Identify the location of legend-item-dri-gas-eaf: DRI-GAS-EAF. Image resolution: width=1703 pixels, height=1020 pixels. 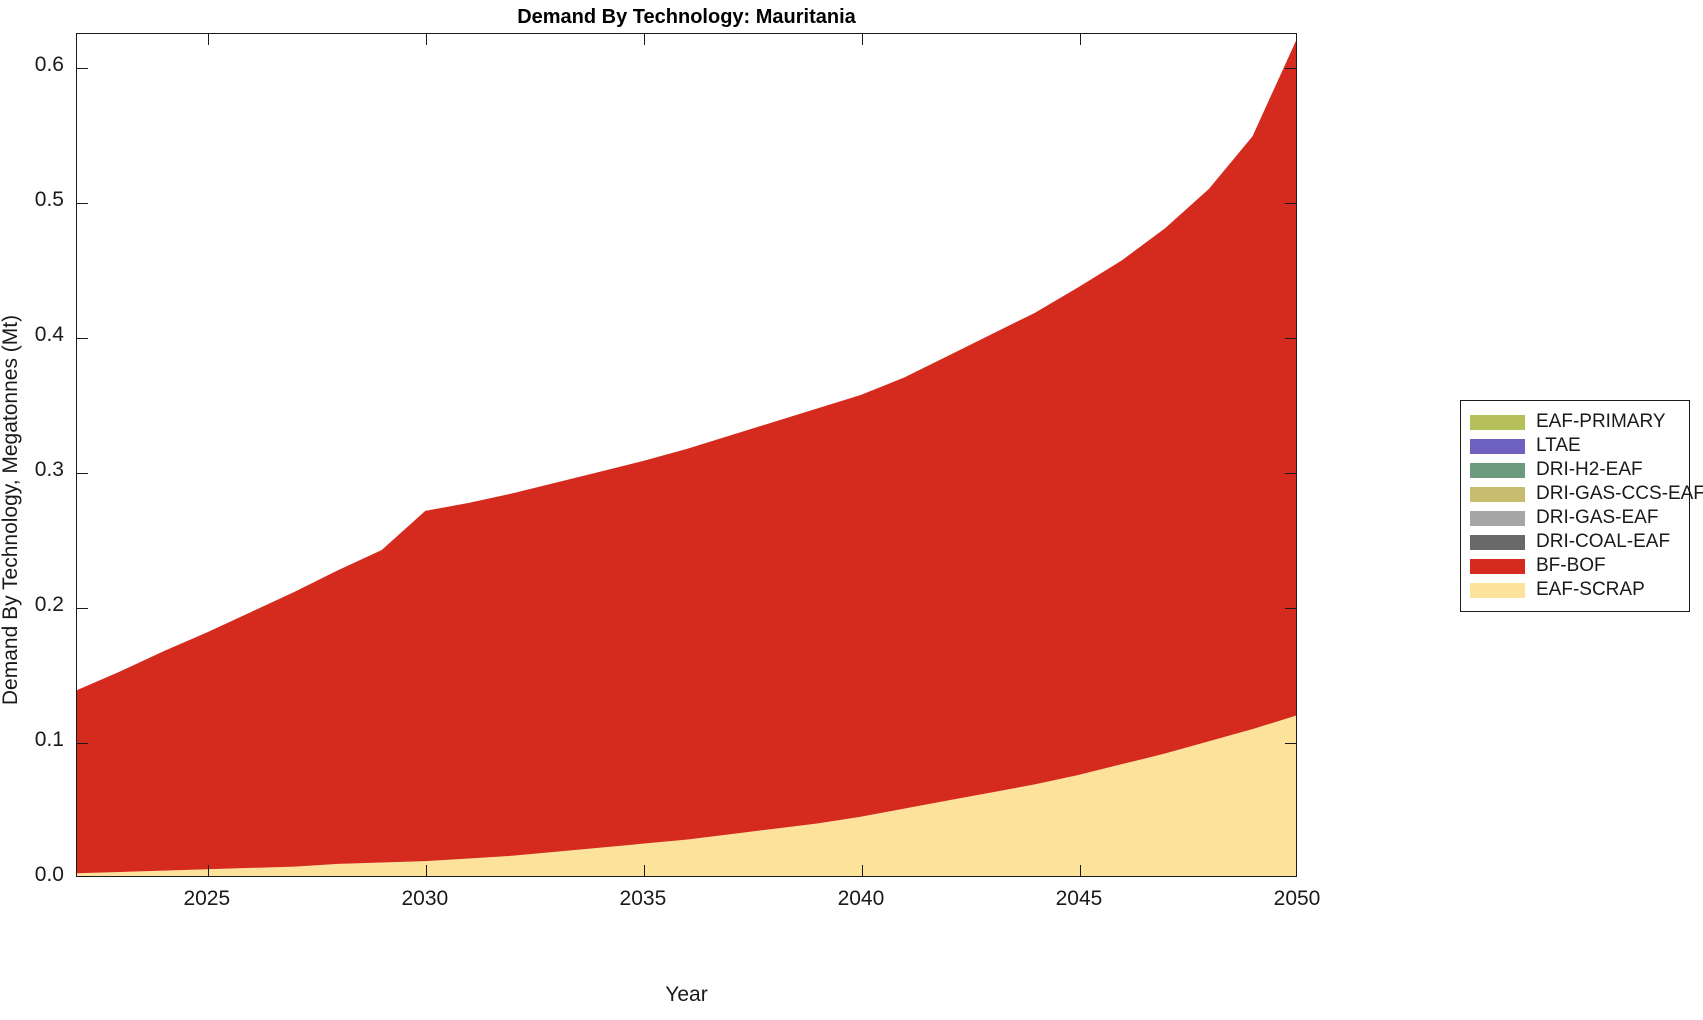
(1574, 518).